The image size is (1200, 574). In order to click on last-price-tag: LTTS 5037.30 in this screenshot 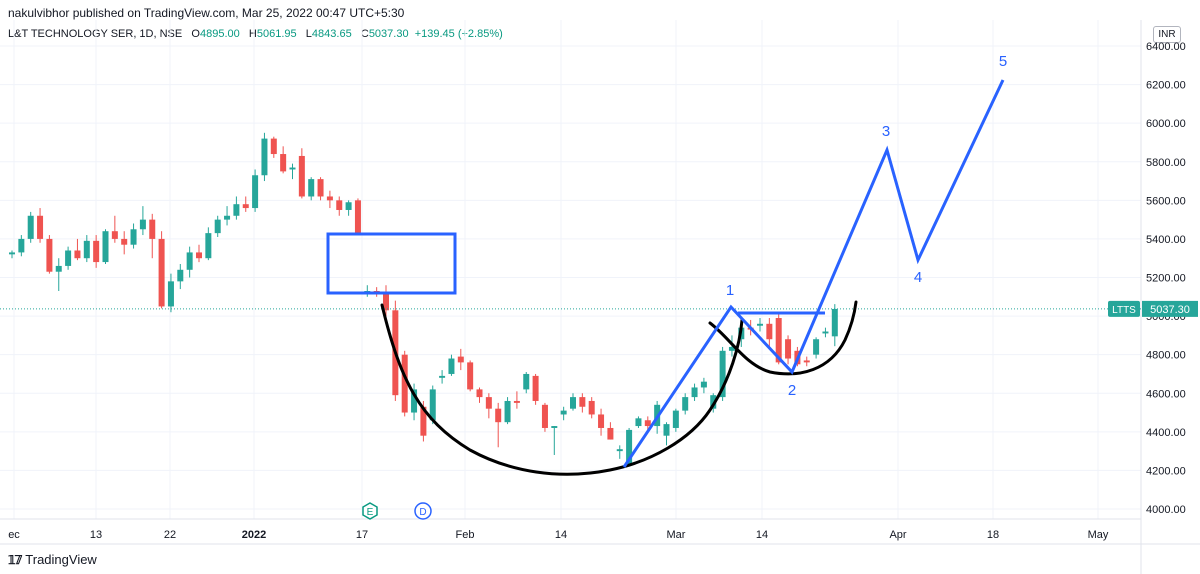, I will do `click(1153, 308)`.